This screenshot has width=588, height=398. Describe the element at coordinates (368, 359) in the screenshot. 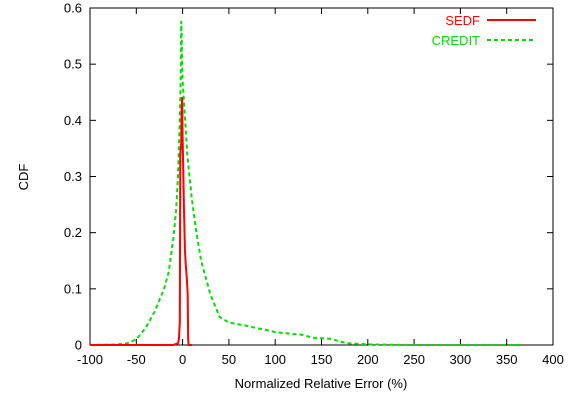

I see `x-tick-label: 200` at that location.